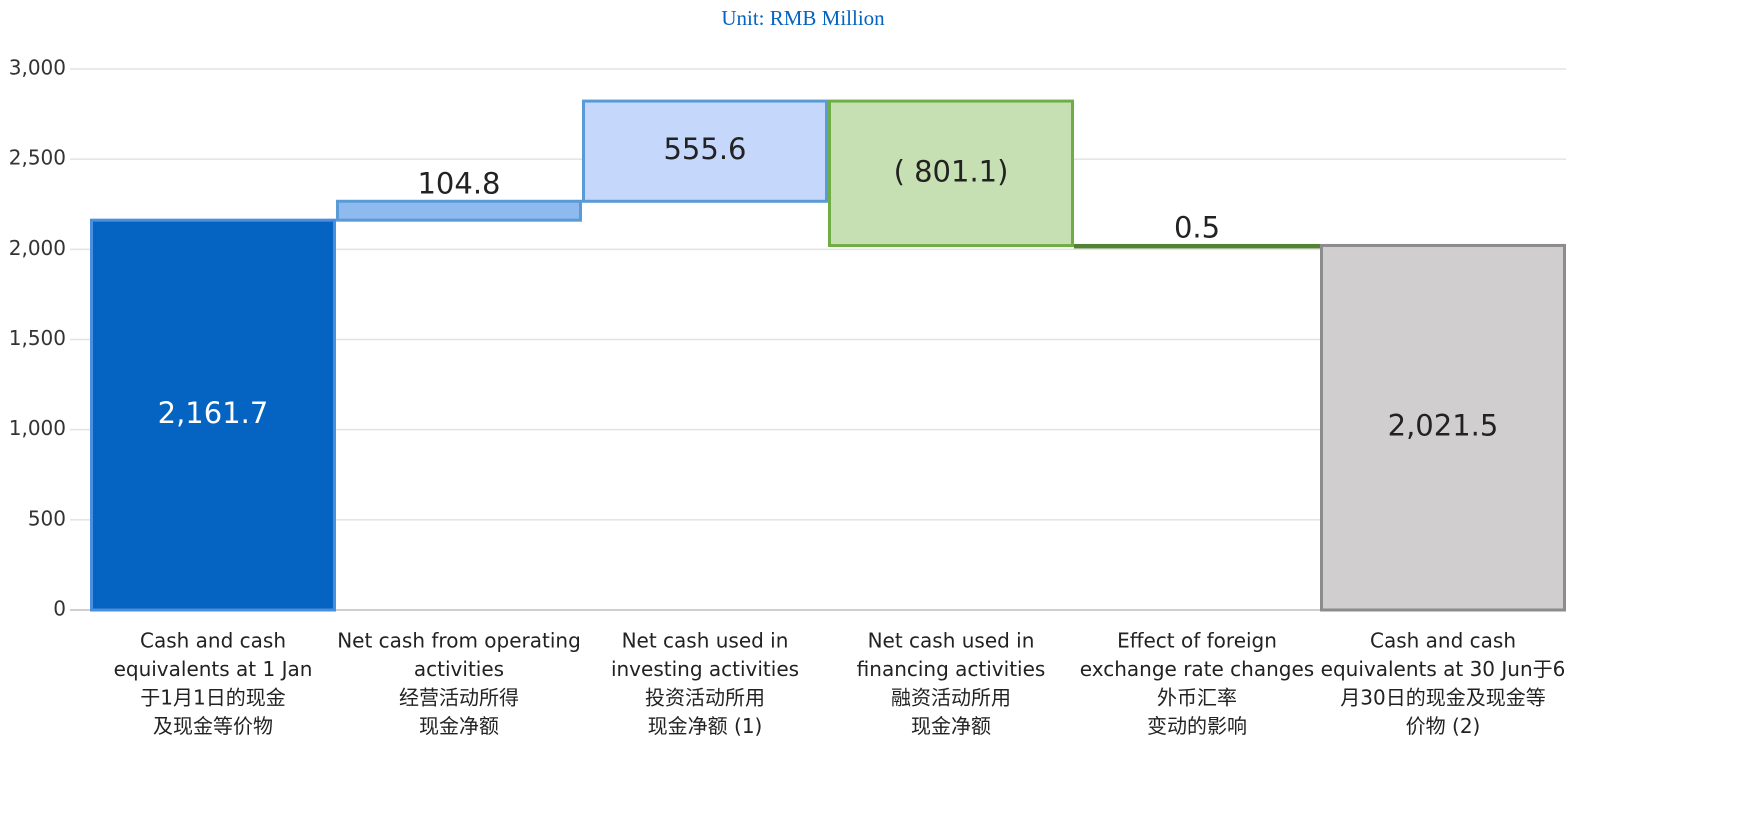 This screenshot has width=1752, height=832. I want to click on x-tick-label: 变动的影响, so click(1197, 726).